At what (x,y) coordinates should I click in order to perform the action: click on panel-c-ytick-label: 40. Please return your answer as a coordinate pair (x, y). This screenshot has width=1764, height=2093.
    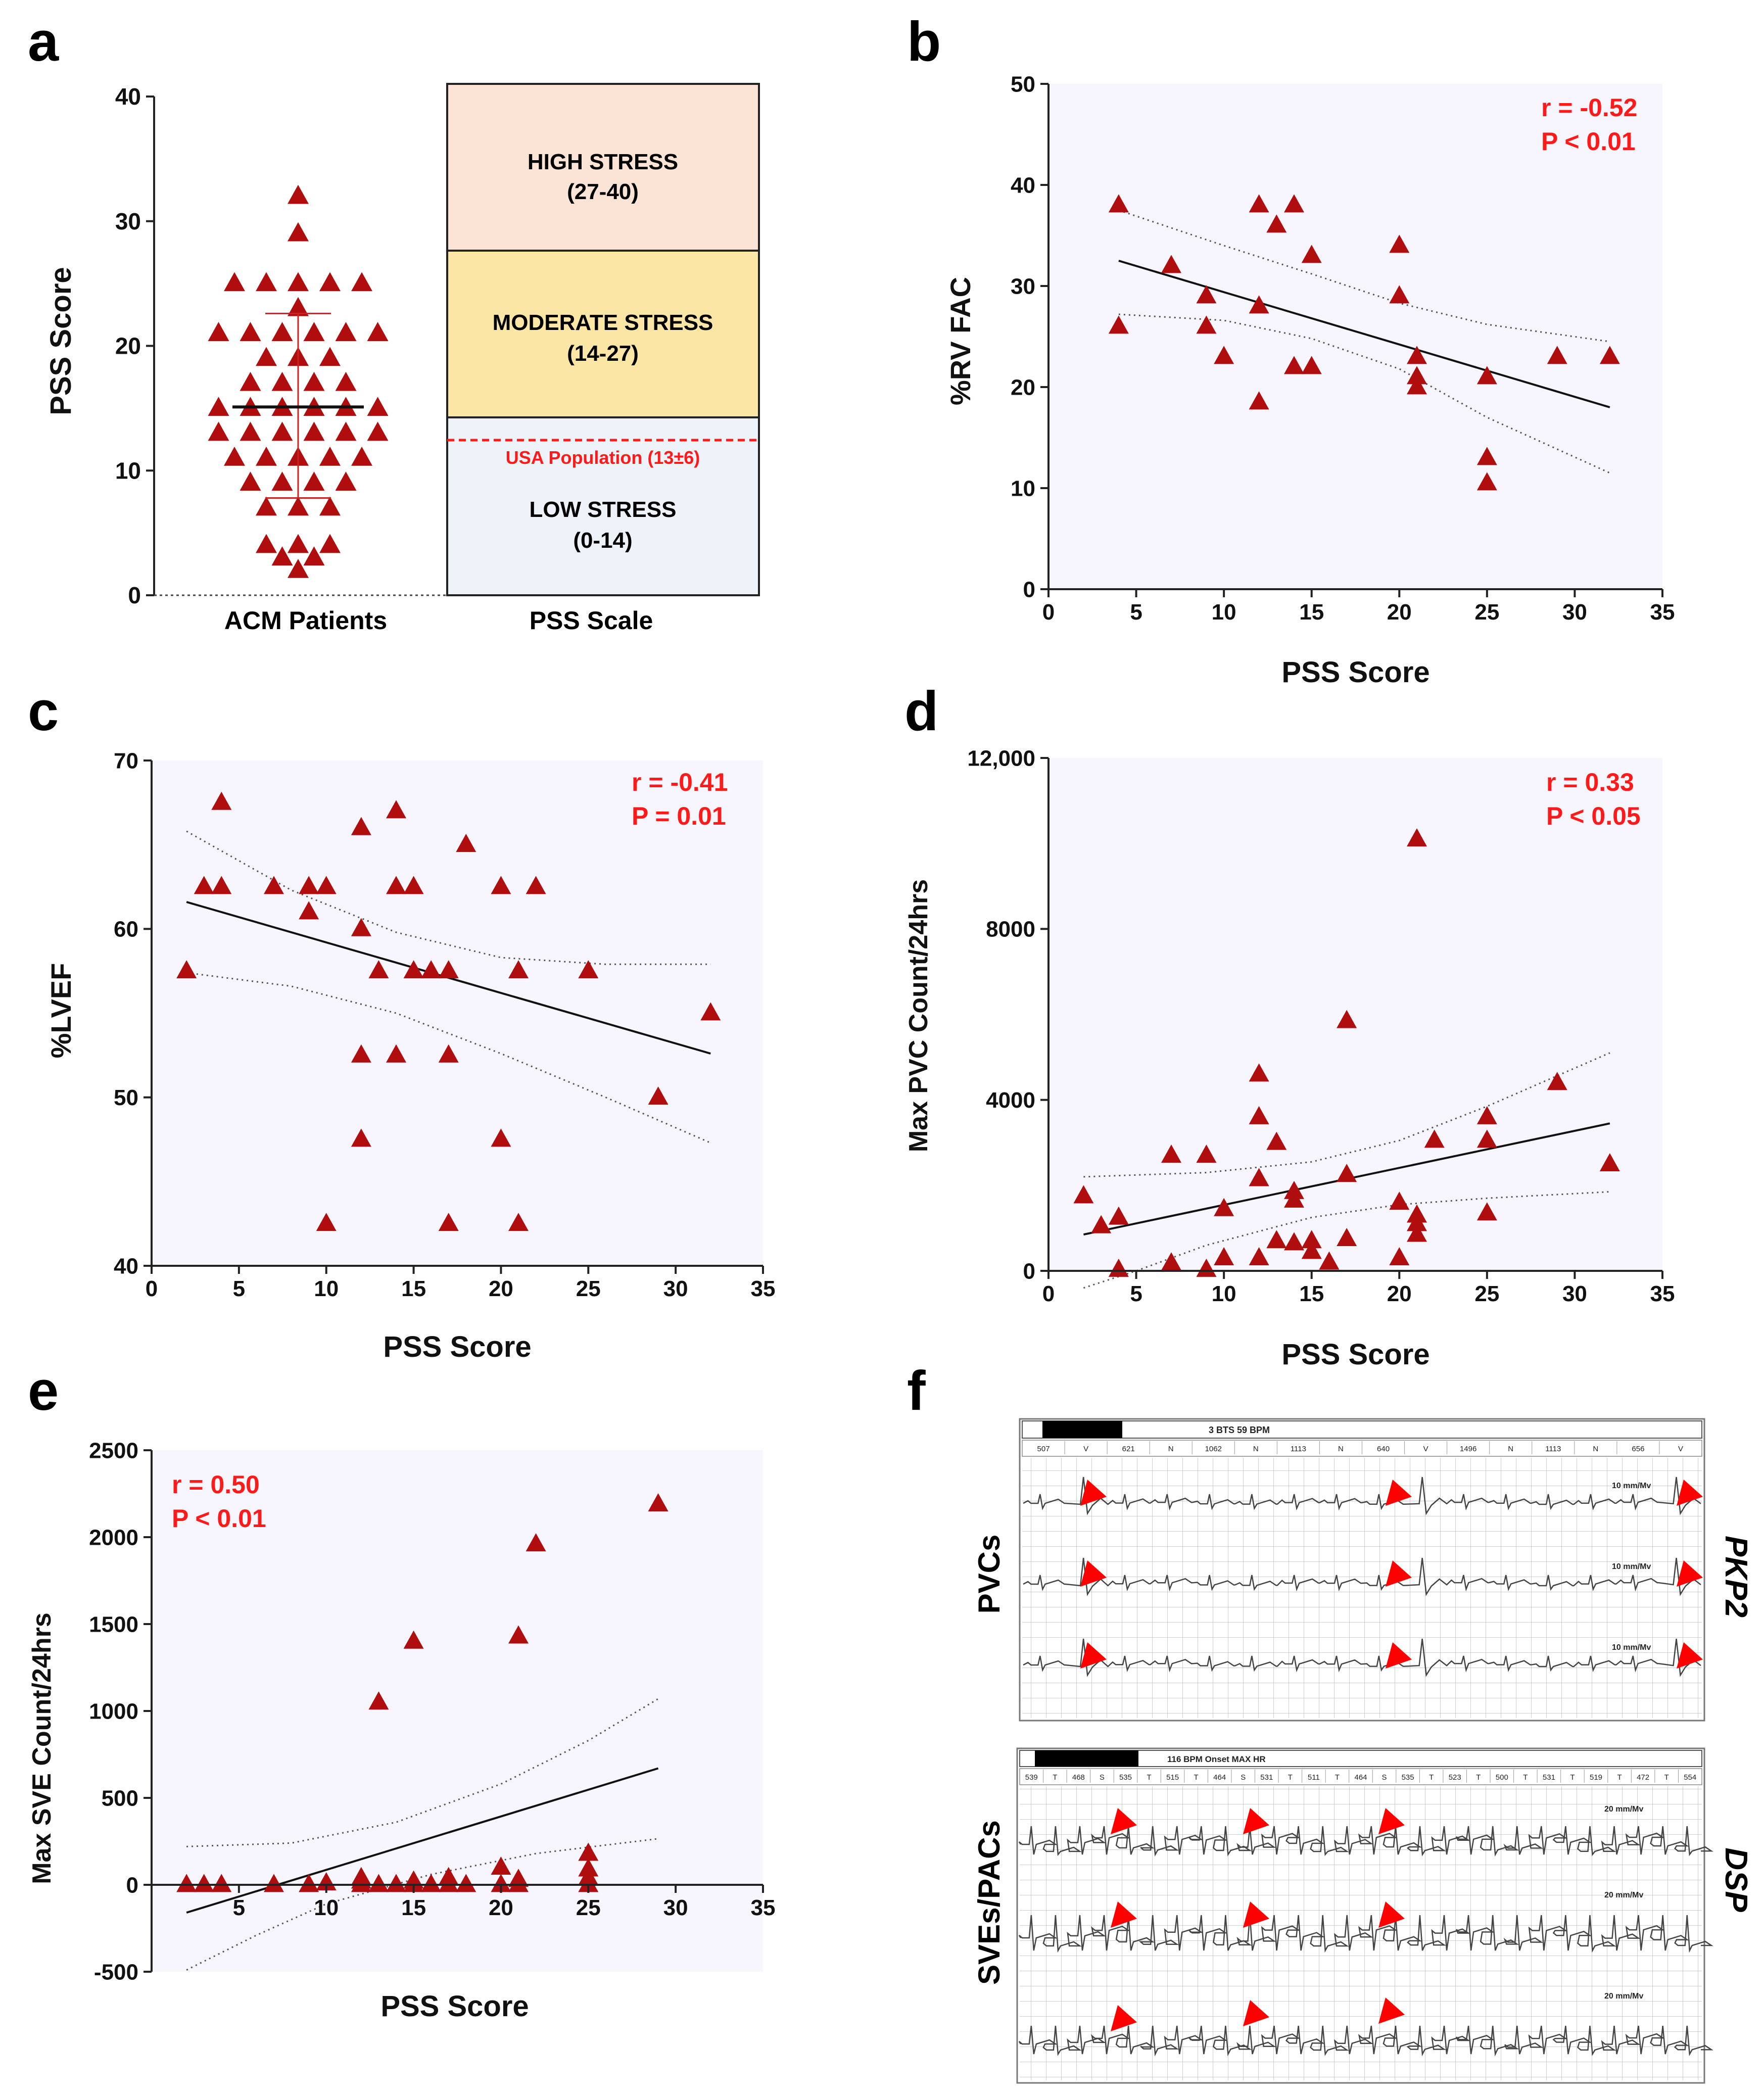
    Looking at the image, I should click on (126, 1266).